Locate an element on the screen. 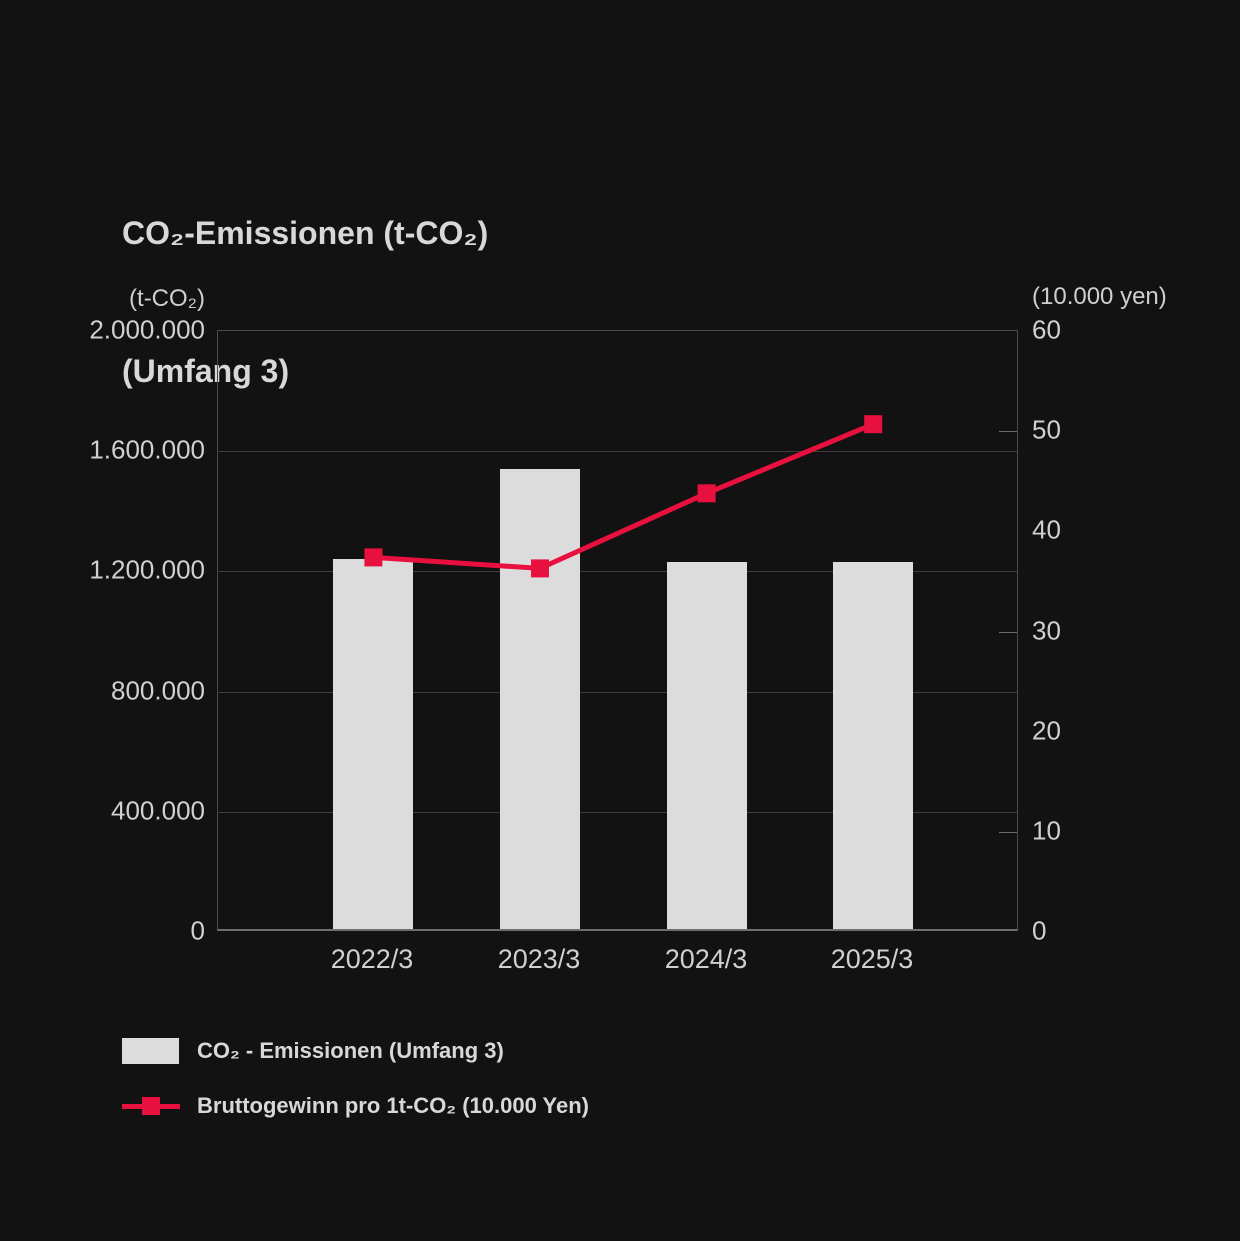  chart-title: CO₂-Emissionen (t-CO₂) (Umfang 3) is located at coordinates (305, 302).